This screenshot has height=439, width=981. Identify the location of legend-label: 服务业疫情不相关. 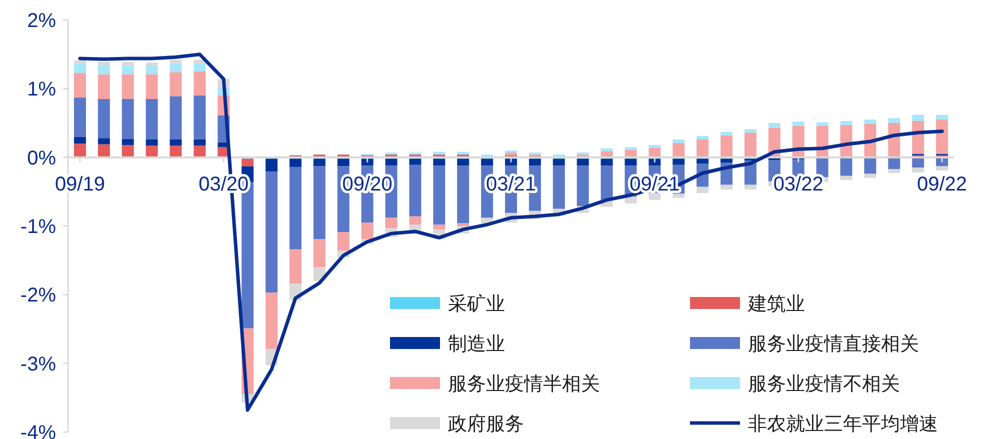
(824, 384).